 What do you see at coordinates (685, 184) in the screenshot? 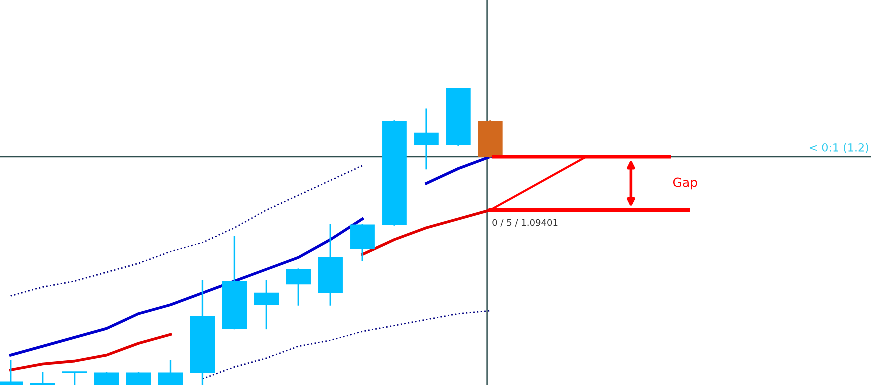
I see `text: Gap` at bounding box center [685, 184].